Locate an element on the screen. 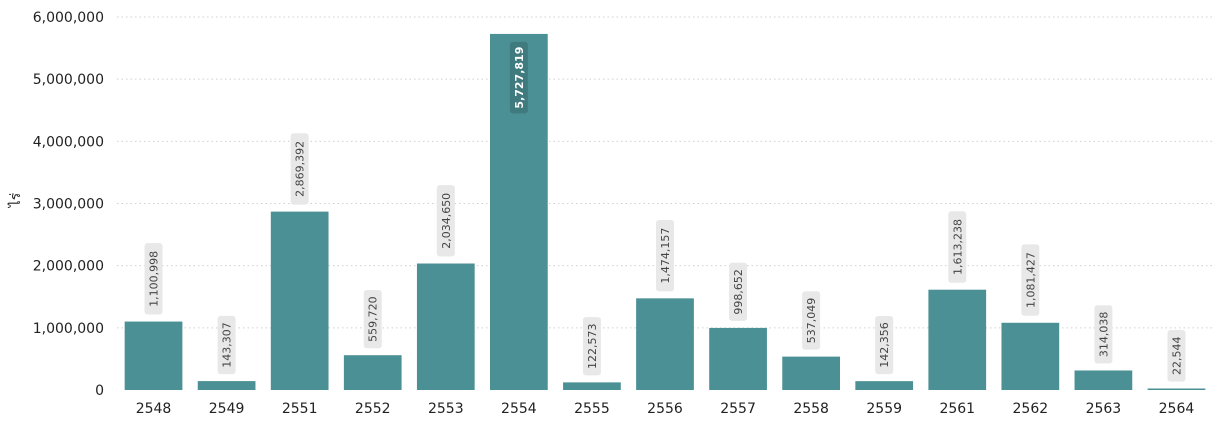  data-label: 122,573 is located at coordinates (591, 346).